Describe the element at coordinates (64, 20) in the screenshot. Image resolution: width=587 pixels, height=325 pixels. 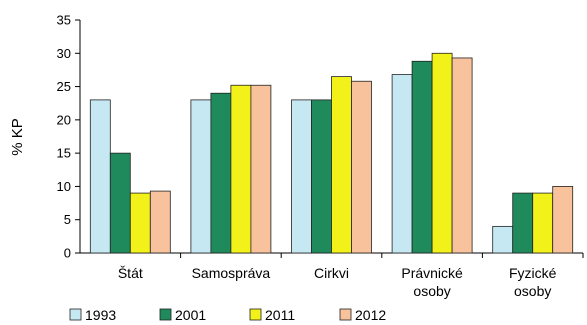
I see `y-tick-label: 35` at that location.